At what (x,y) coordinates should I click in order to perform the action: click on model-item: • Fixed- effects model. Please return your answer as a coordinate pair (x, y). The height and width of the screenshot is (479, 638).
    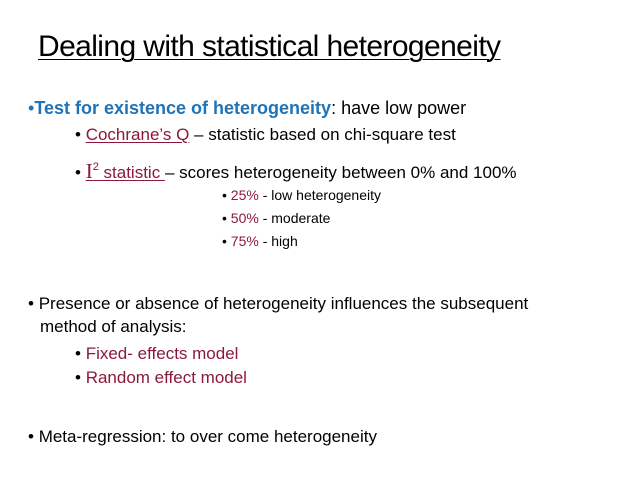
    Looking at the image, I should click on (156, 354).